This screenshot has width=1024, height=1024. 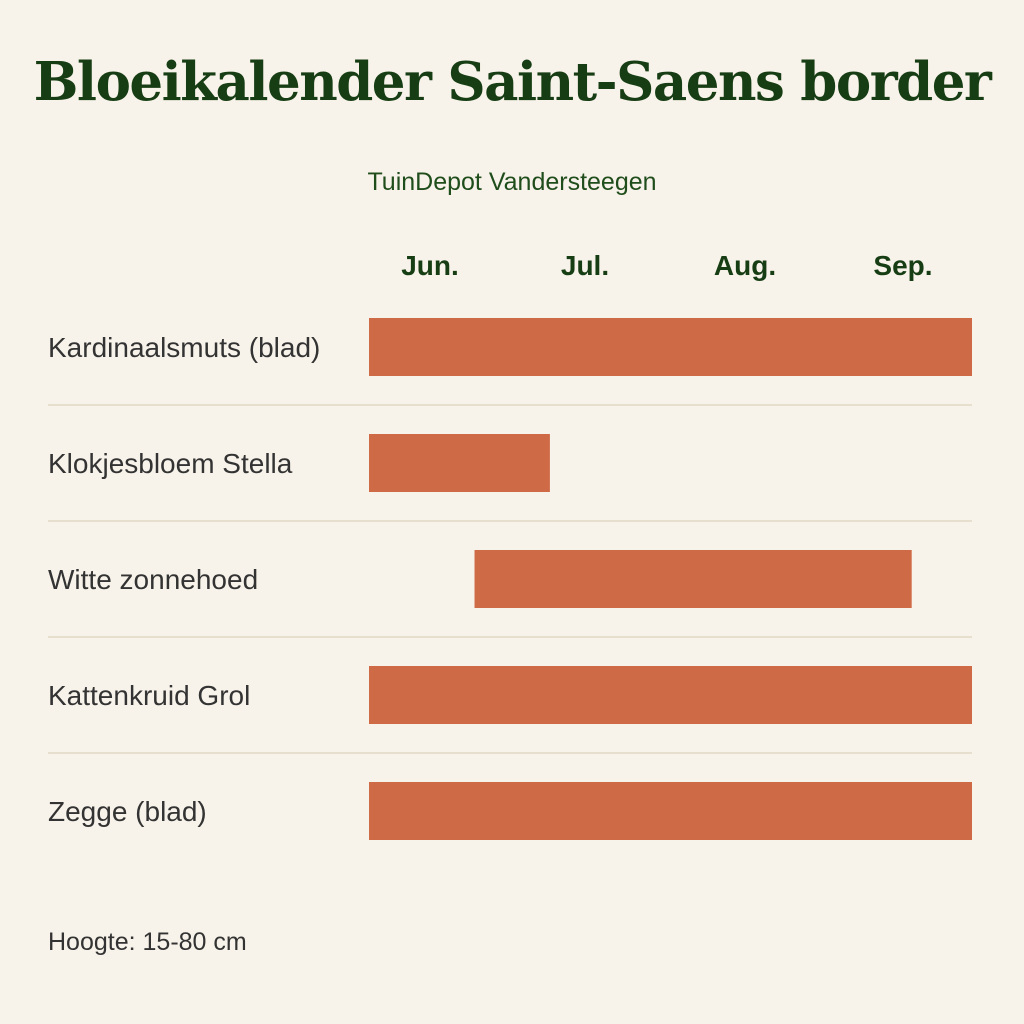 What do you see at coordinates (512, 82) in the screenshot?
I see `chart-title: Bloeikalender Saint-Saens border` at bounding box center [512, 82].